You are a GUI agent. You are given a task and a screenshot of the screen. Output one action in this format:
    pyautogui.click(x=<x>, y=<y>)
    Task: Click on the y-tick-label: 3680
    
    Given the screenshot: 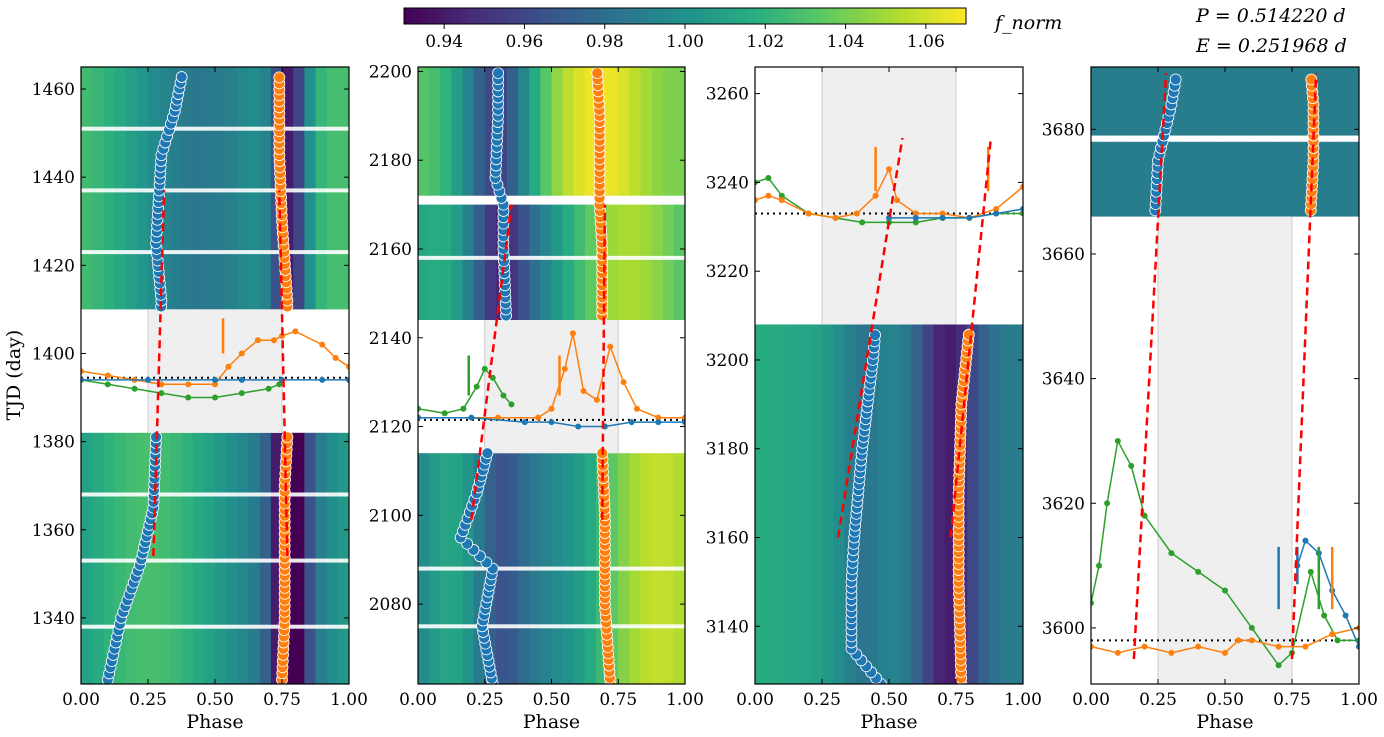 What is the action you would take?
    pyautogui.click(x=1063, y=130)
    